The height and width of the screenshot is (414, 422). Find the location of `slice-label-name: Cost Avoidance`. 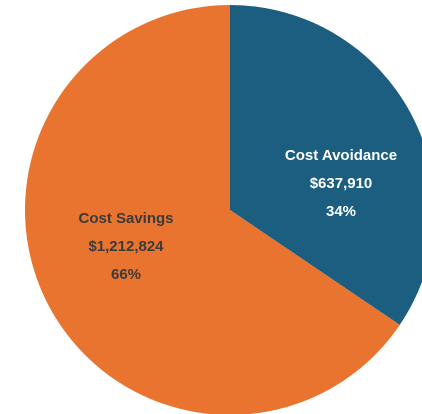

slice-label-name: Cost Avoidance is located at coordinates (341, 155).